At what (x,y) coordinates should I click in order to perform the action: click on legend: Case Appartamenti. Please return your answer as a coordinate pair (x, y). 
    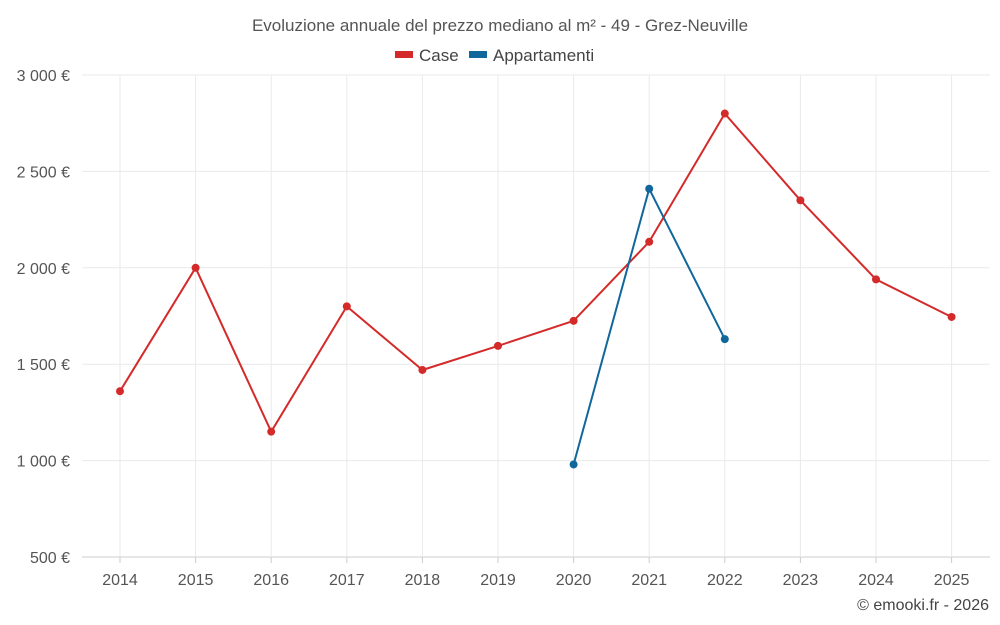
    Looking at the image, I should click on (494, 55).